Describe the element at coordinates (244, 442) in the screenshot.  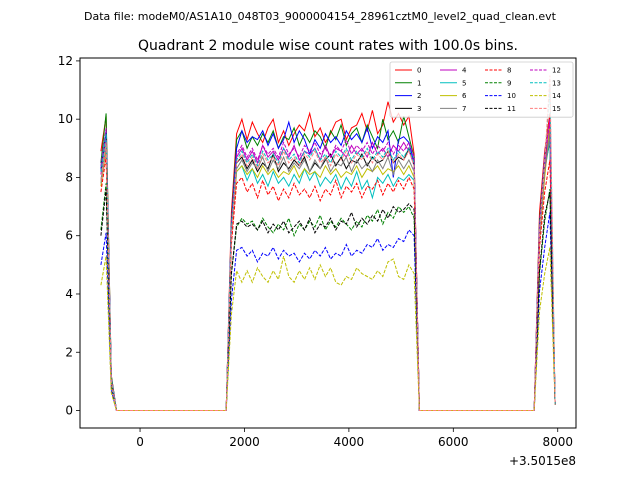
I see `x-tick-label: 2000` at that location.